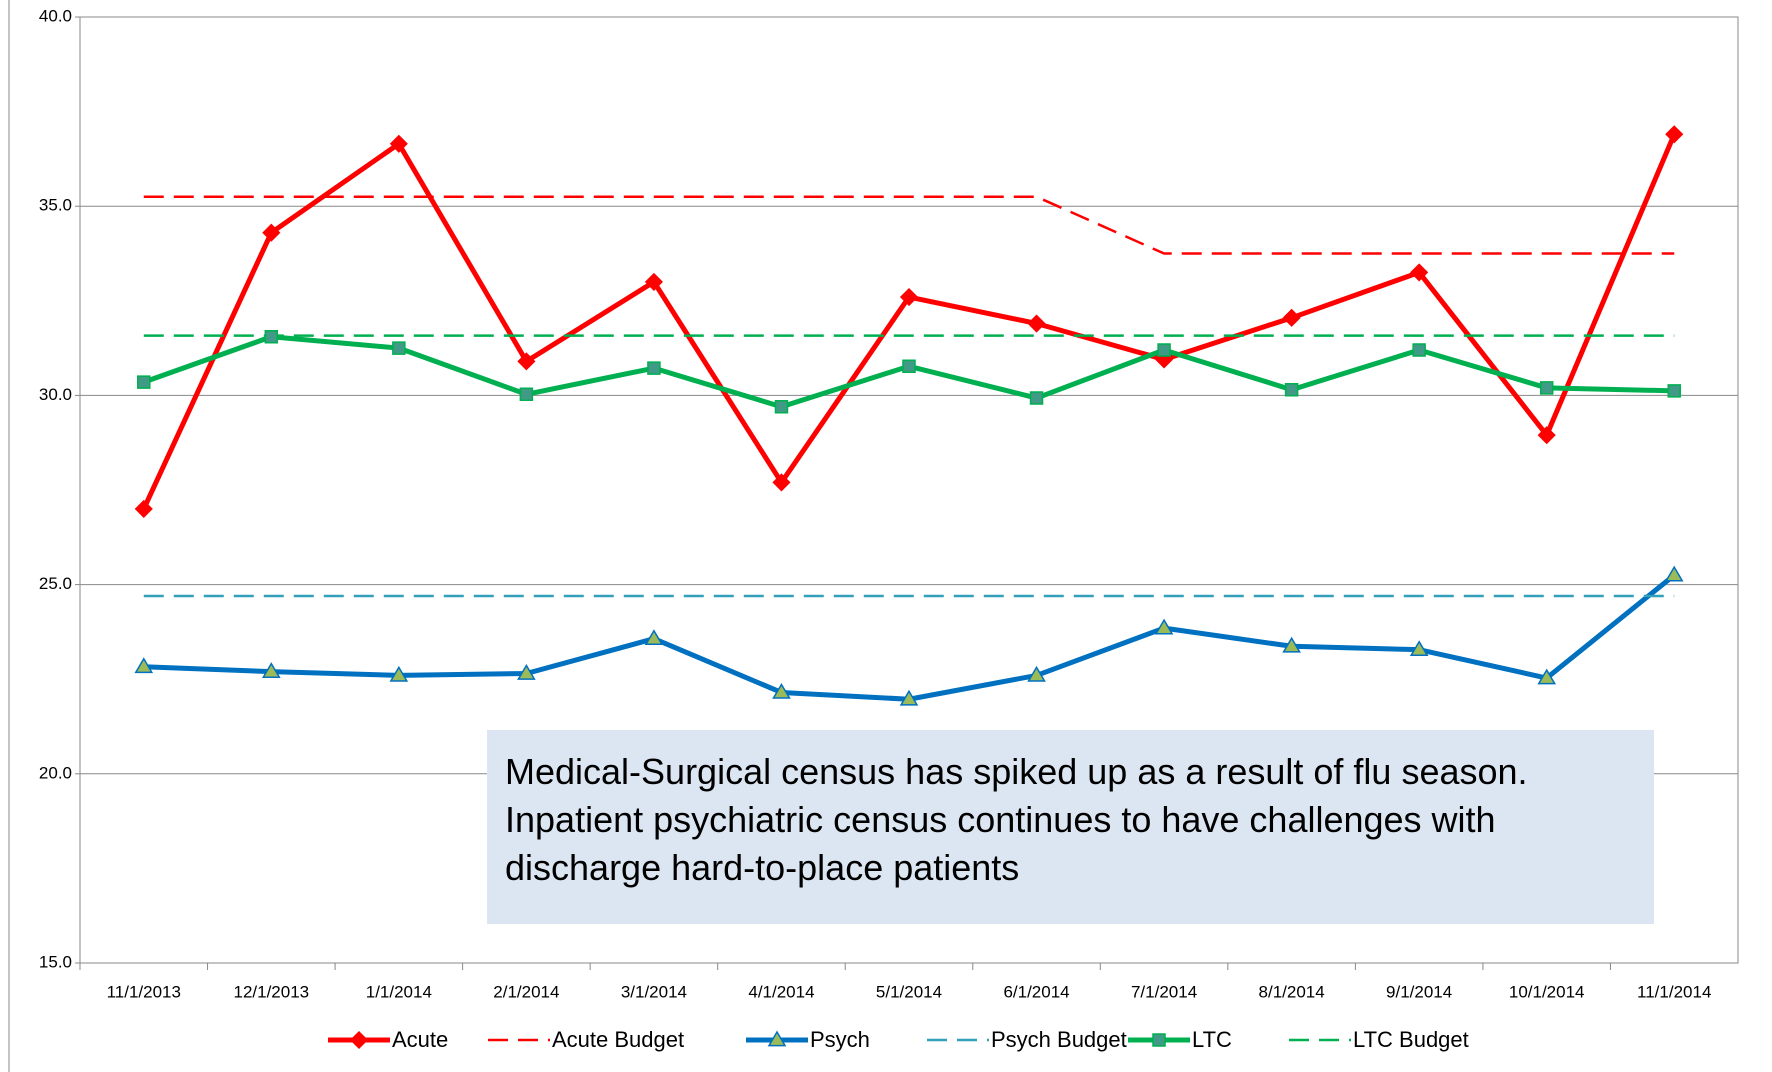 The image size is (1772, 1072). Describe the element at coordinates (55, 583) in the screenshot. I see `y-tick-label: 25.0` at that location.